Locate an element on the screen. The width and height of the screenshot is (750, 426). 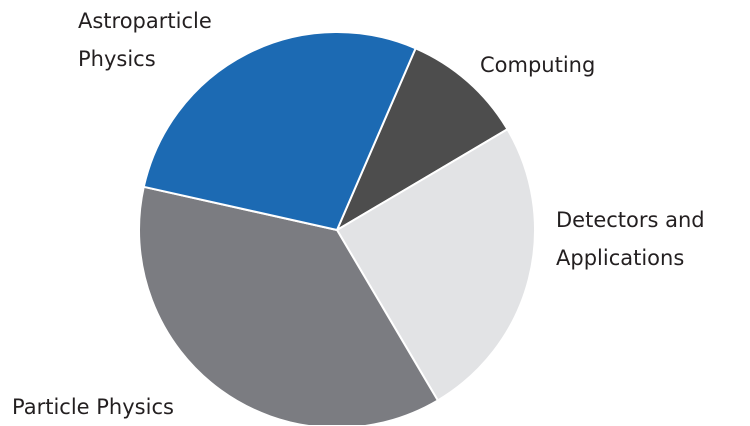
slice-label: Astroparticle Physics is located at coordinates (145, 40).